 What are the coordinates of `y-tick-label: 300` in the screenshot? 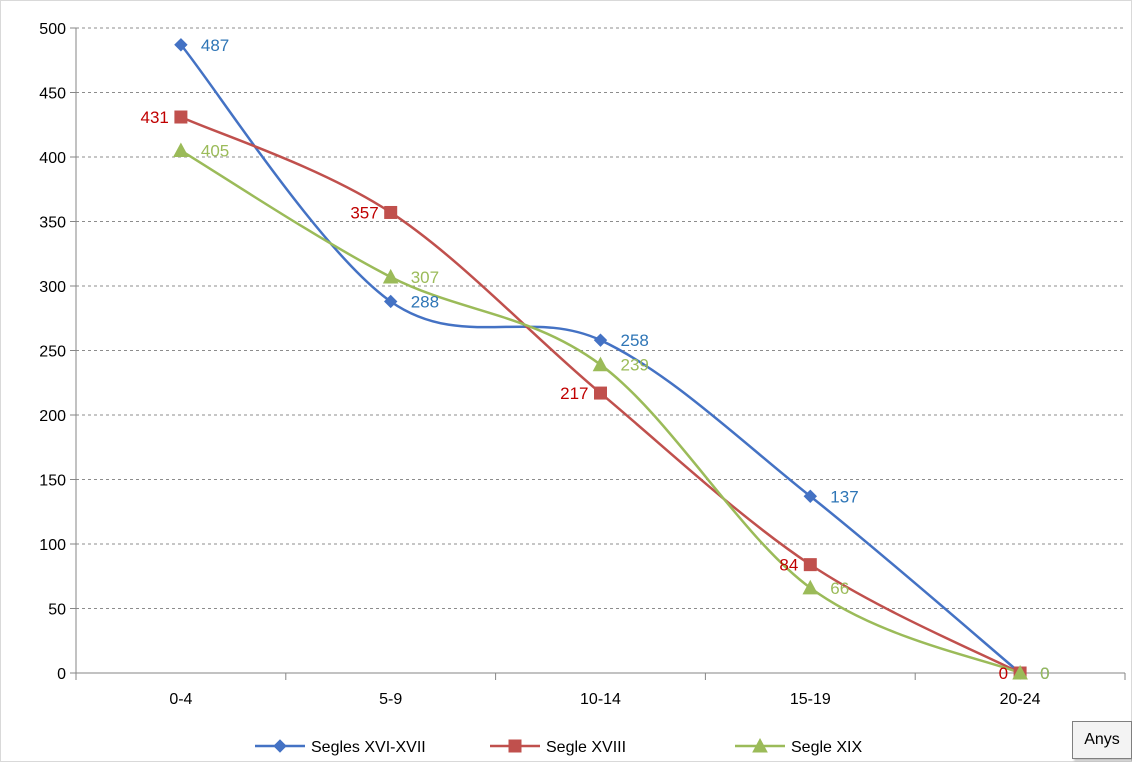 It's located at (52, 287).